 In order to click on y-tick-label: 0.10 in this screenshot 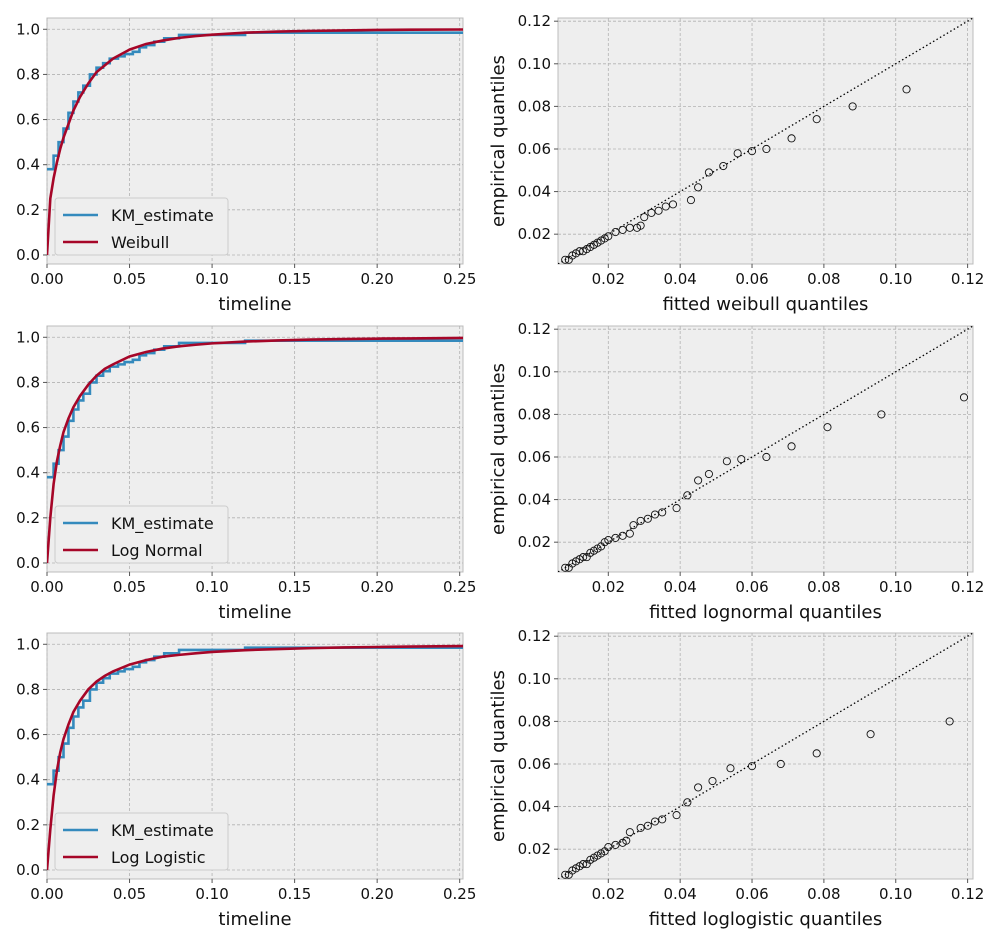, I will do `click(534, 372)`.